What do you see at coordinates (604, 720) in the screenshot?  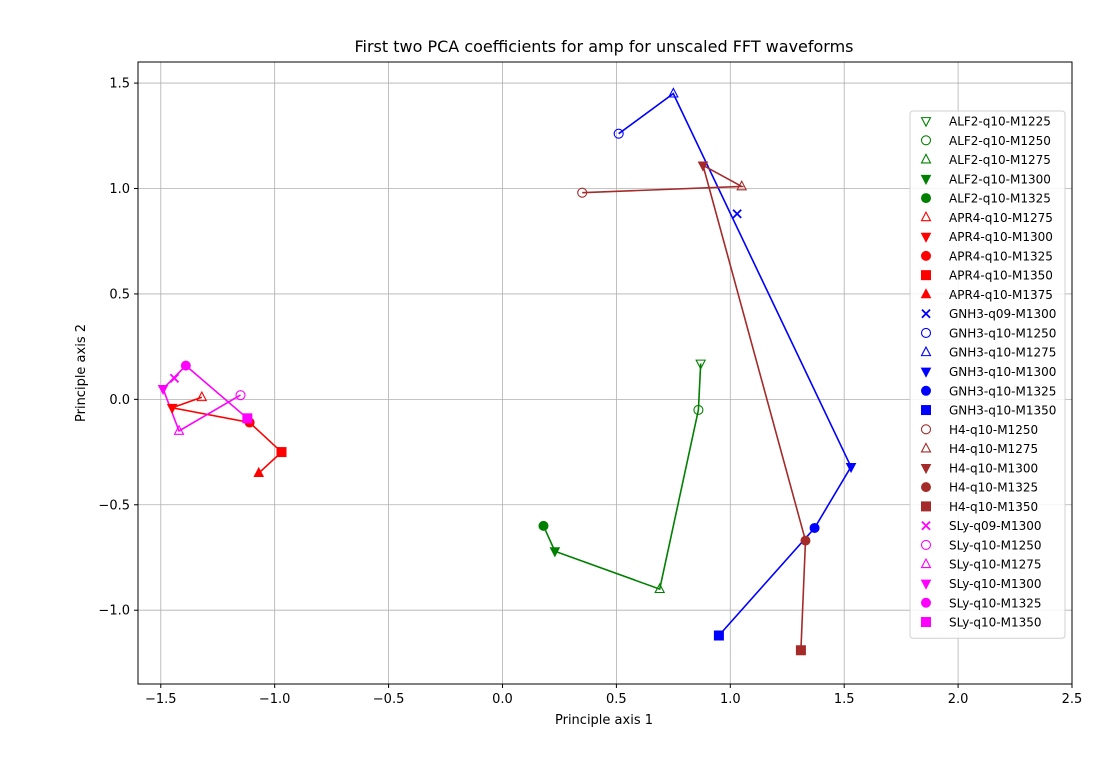 I see `x-axis-label: Principle axis 1` at bounding box center [604, 720].